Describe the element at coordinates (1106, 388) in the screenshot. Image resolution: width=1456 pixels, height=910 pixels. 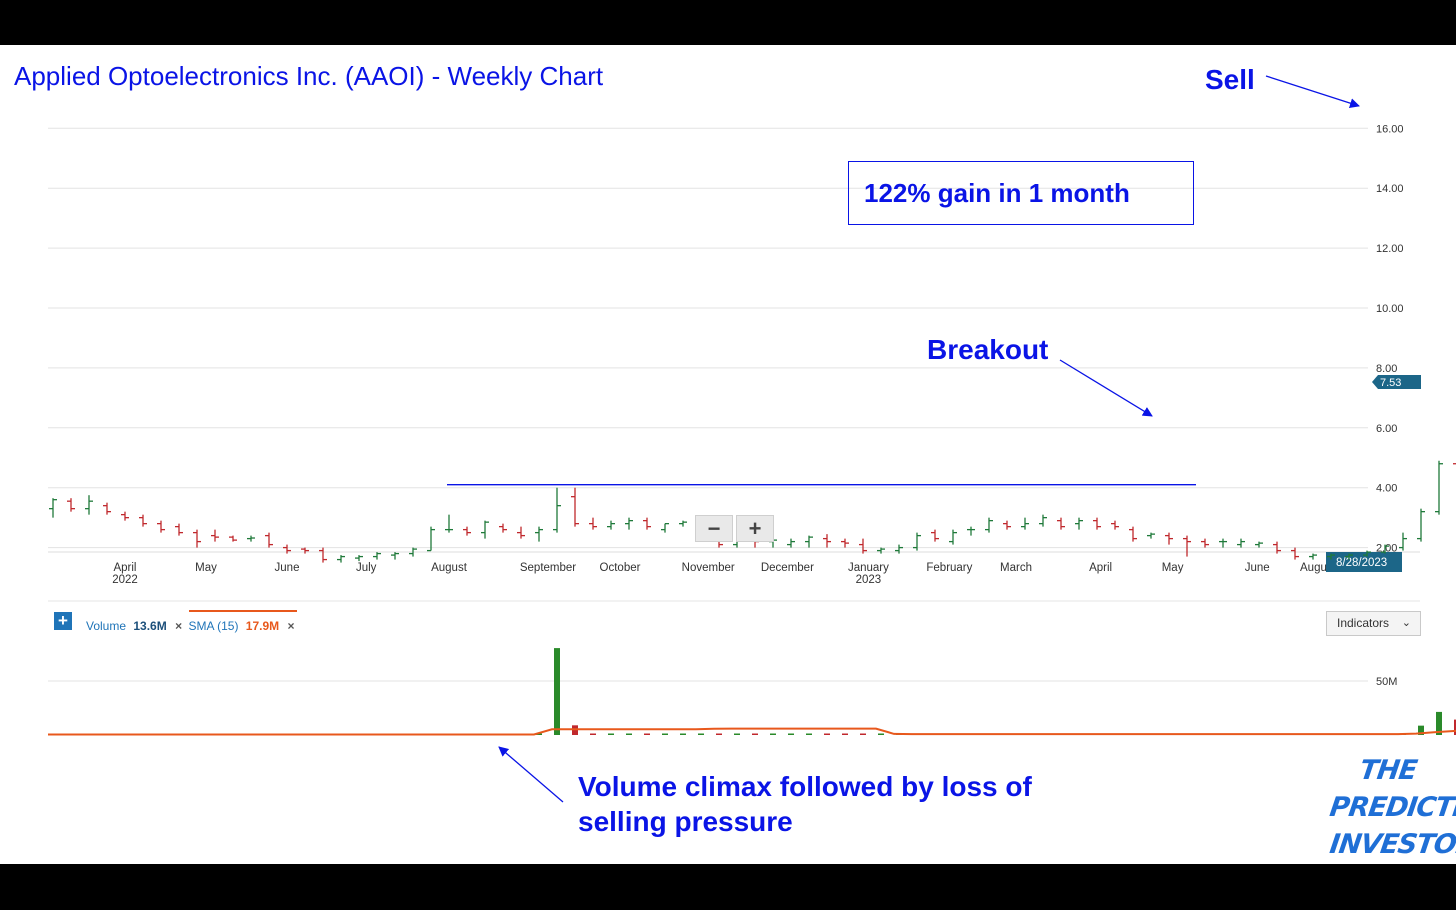
I see `breakout-arrow` at that location.